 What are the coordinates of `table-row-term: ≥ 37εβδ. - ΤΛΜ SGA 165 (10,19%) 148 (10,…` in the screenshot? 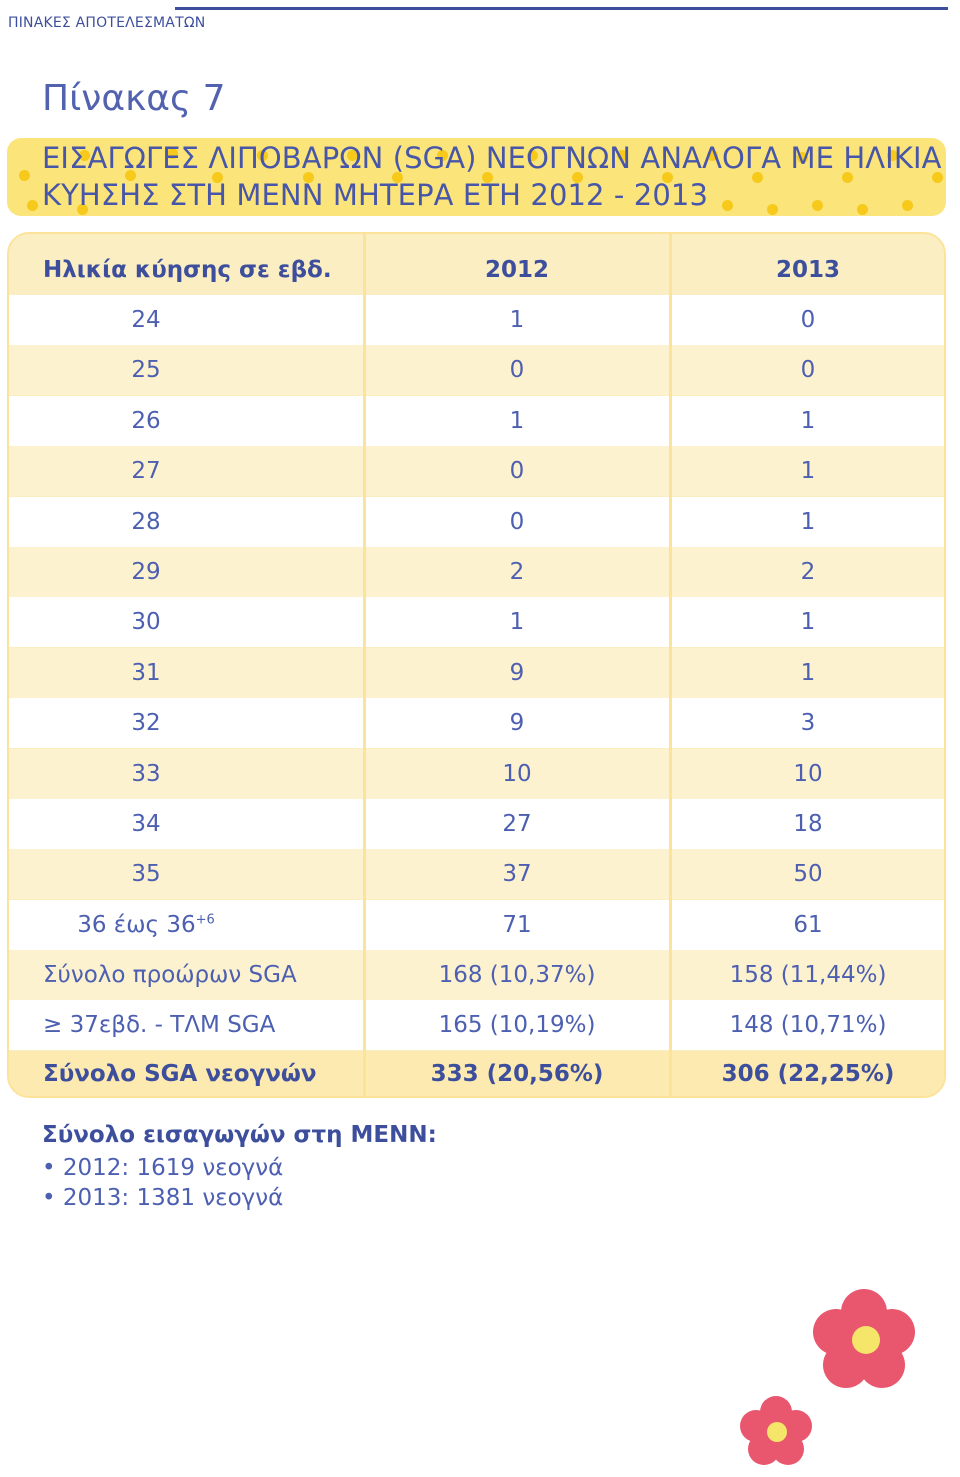 It's located at (476, 1025).